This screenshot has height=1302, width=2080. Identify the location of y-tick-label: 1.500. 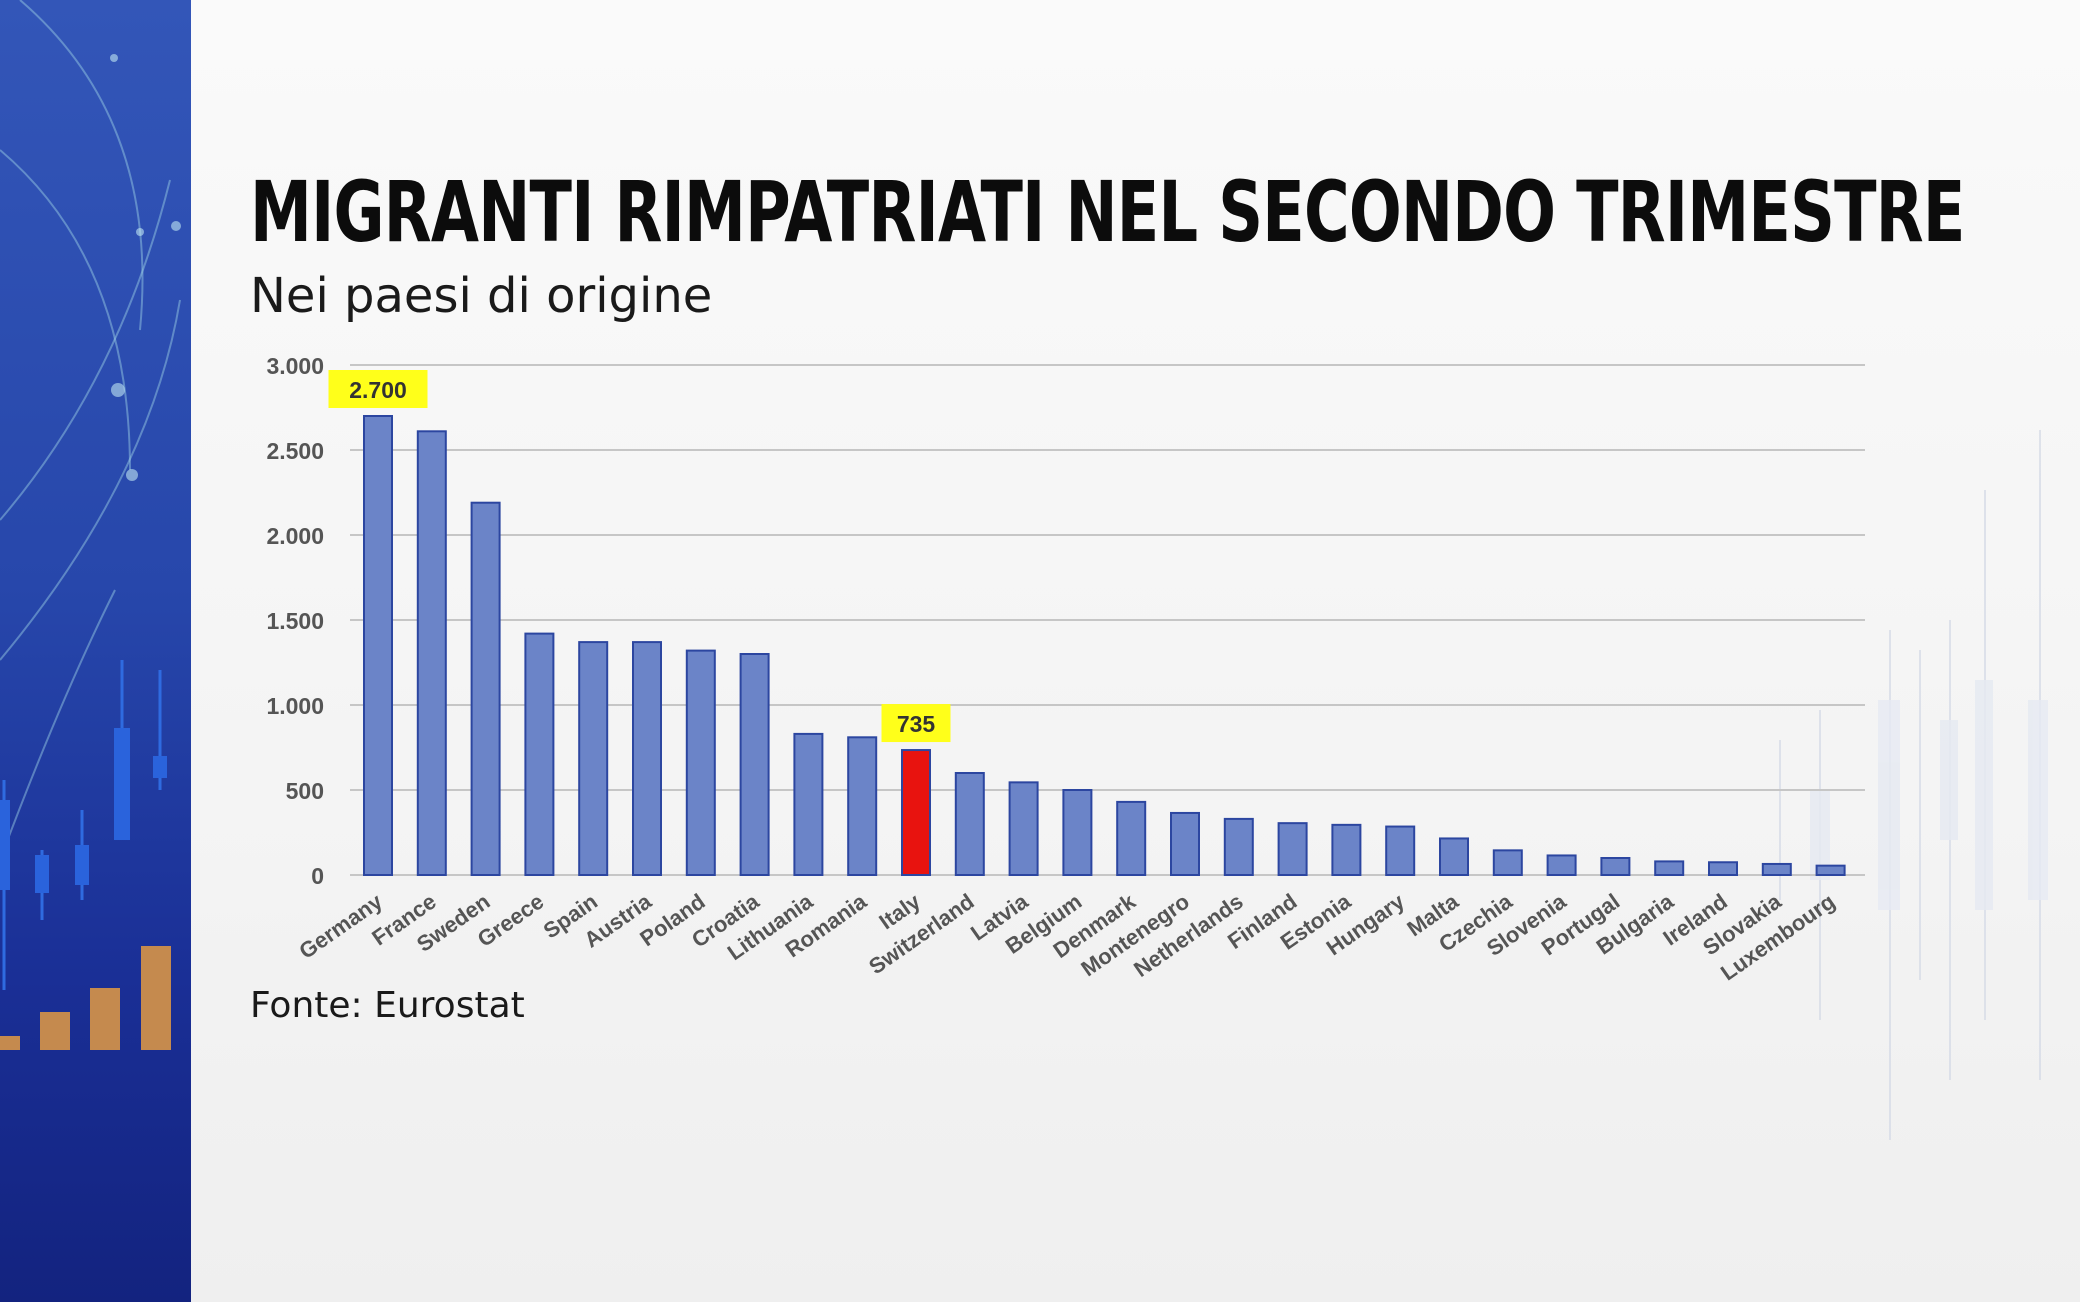
(295, 621).